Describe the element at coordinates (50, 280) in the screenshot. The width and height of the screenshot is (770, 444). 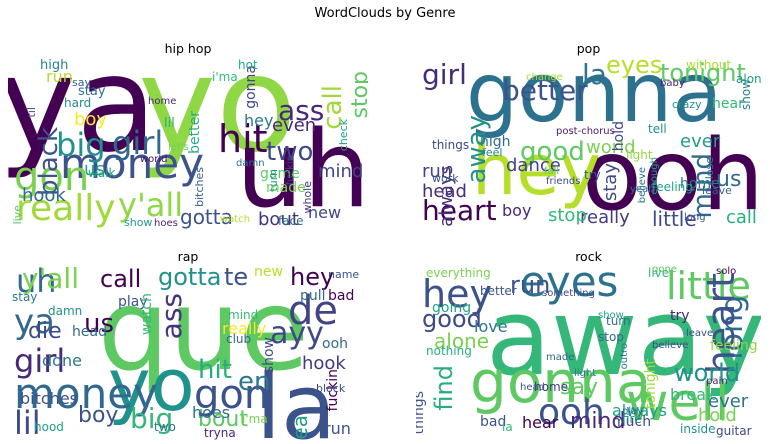
I see `word-2-6: y'all` at that location.